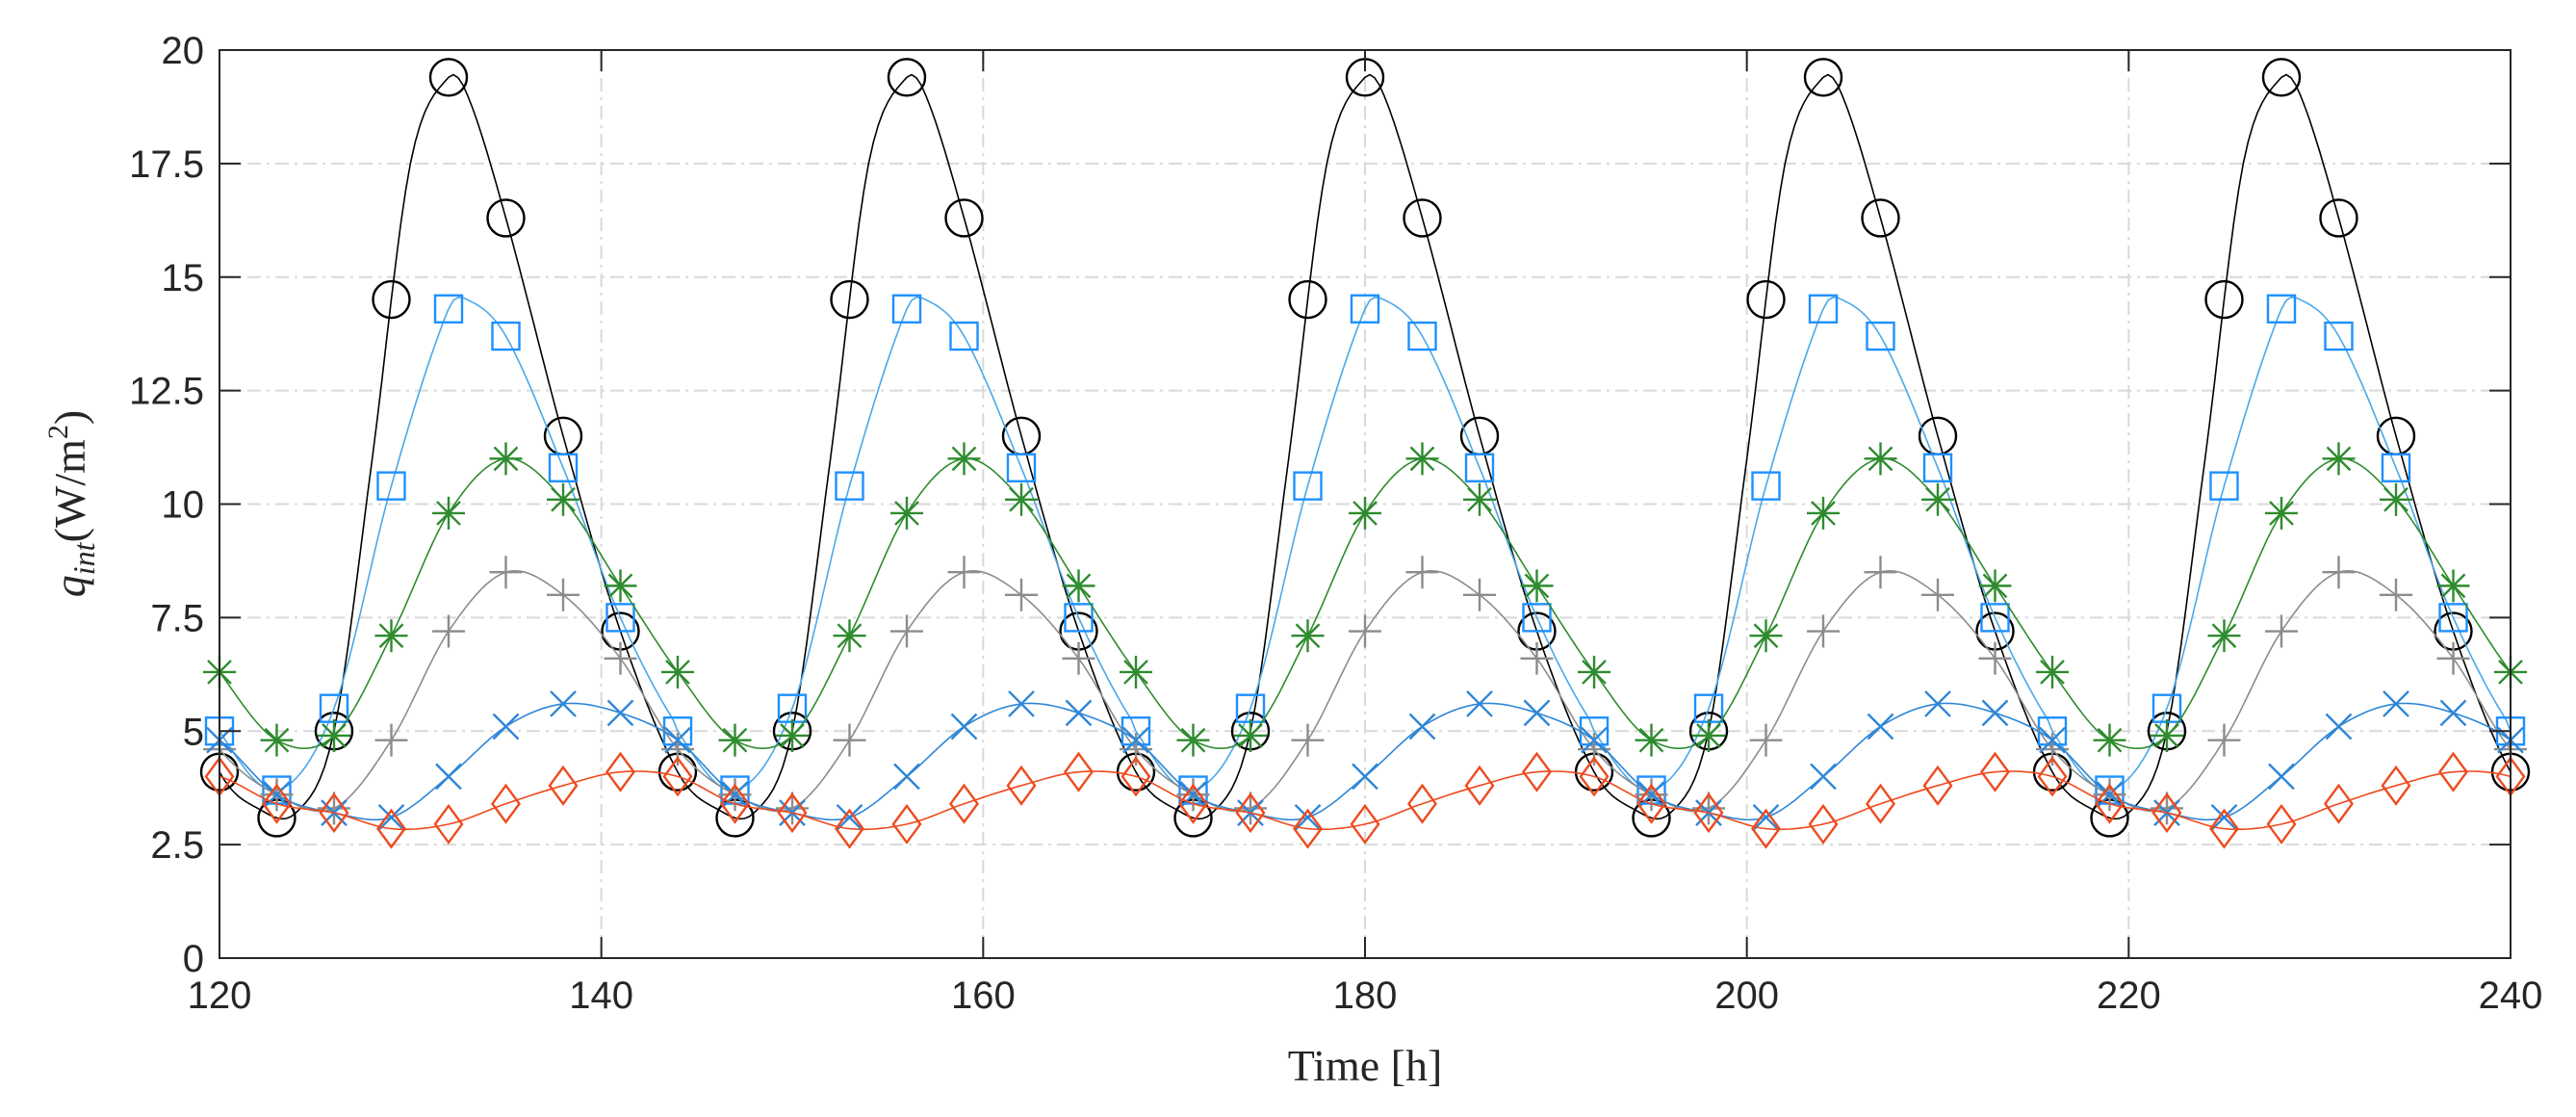 The image size is (2576, 1117). I want to click on series-line-diamond, so click(1366, 801).